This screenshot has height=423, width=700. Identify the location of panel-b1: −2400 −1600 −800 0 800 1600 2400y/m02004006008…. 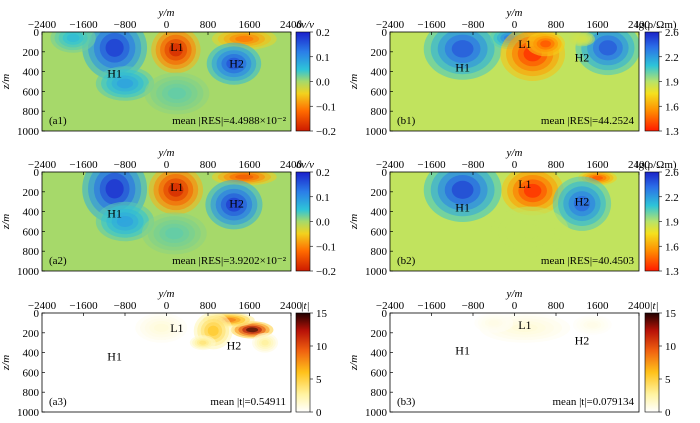
(513, 72).